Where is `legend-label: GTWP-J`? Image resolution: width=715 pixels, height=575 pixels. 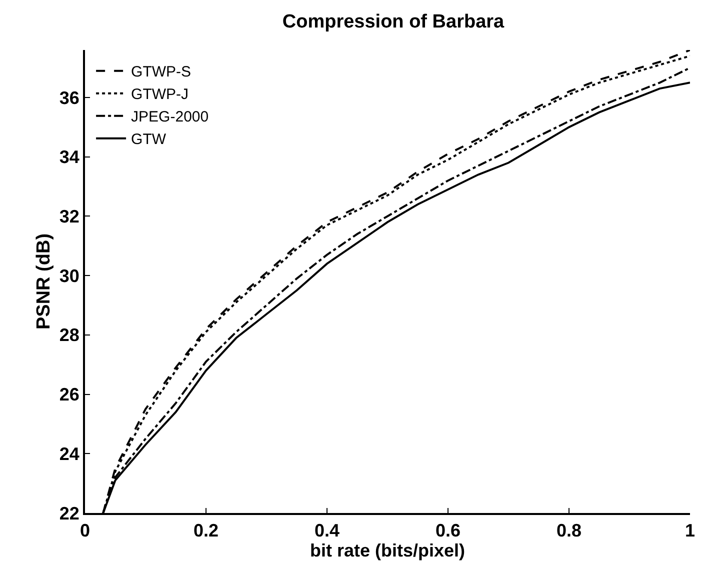
legend-label: GTWP-J is located at coordinates (160, 95).